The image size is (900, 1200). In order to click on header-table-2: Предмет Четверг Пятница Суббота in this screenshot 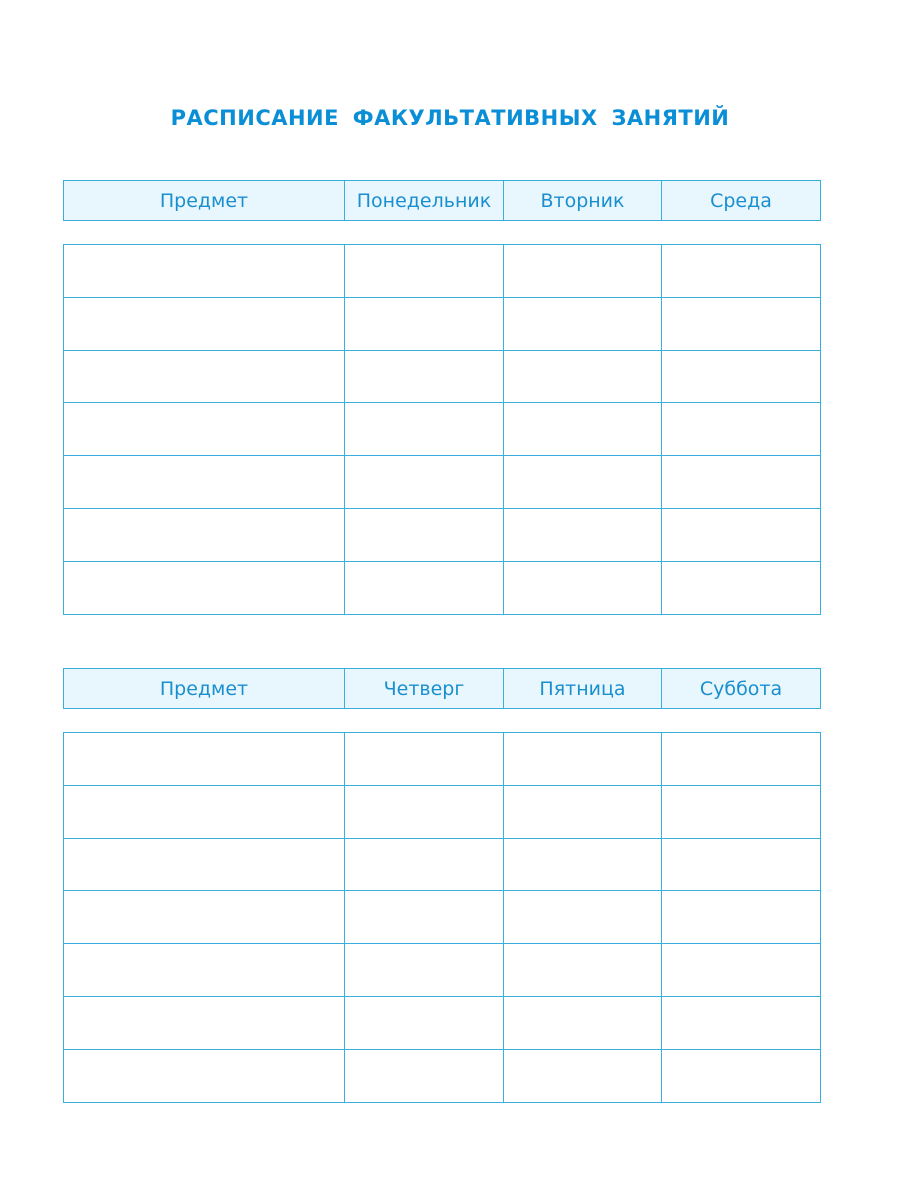, I will do `click(442, 688)`.